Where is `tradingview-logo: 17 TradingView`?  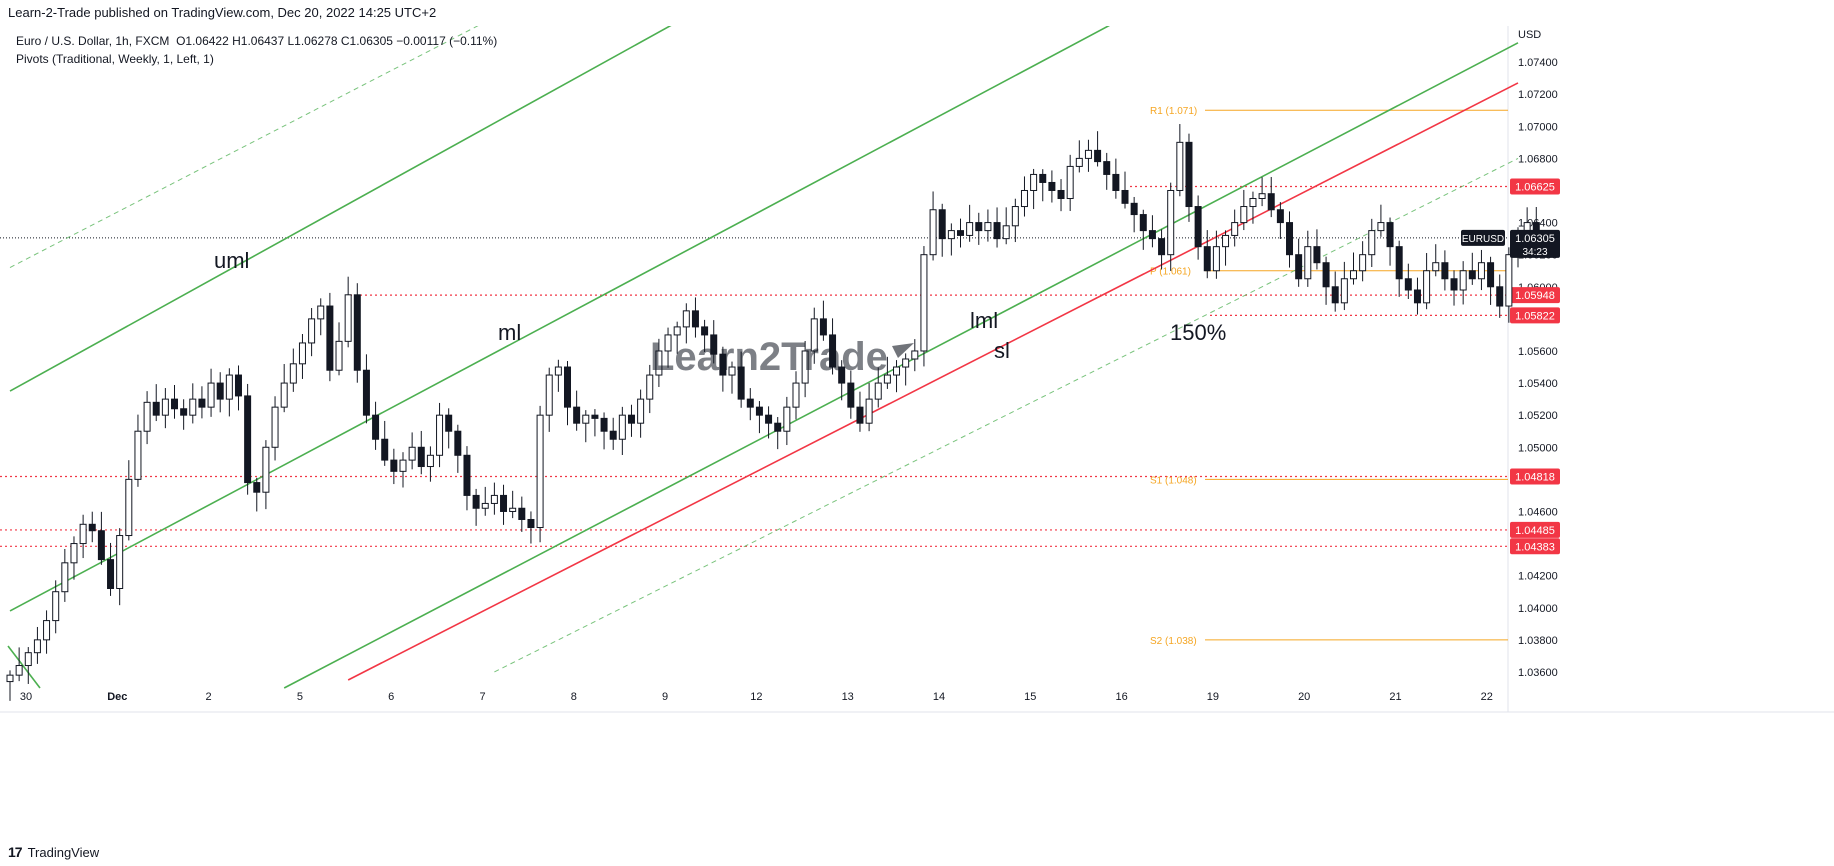
tradingview-logo: 17 TradingView is located at coordinates (53, 852).